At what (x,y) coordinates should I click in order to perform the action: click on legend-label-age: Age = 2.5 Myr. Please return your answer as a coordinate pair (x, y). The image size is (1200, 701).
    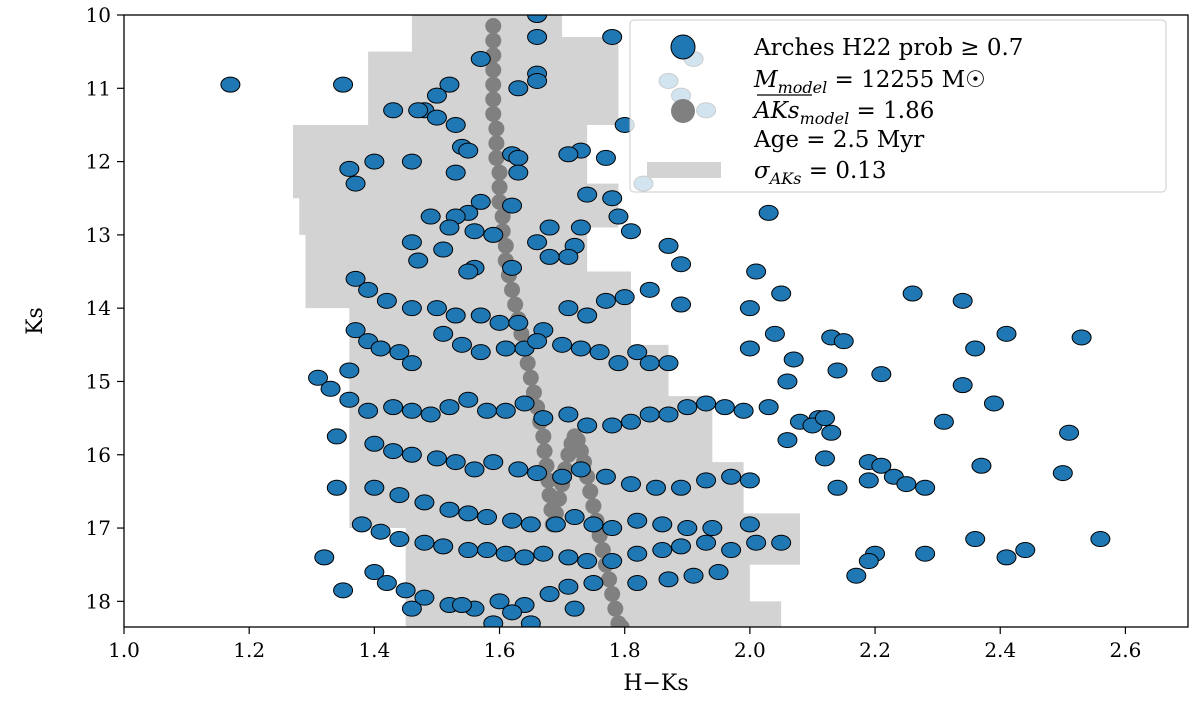
    Looking at the image, I should click on (838, 140).